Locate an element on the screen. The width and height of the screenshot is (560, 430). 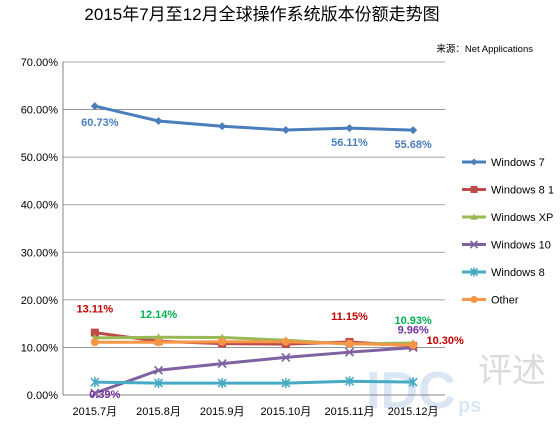
data-label: 10.30% is located at coordinates (446, 341).